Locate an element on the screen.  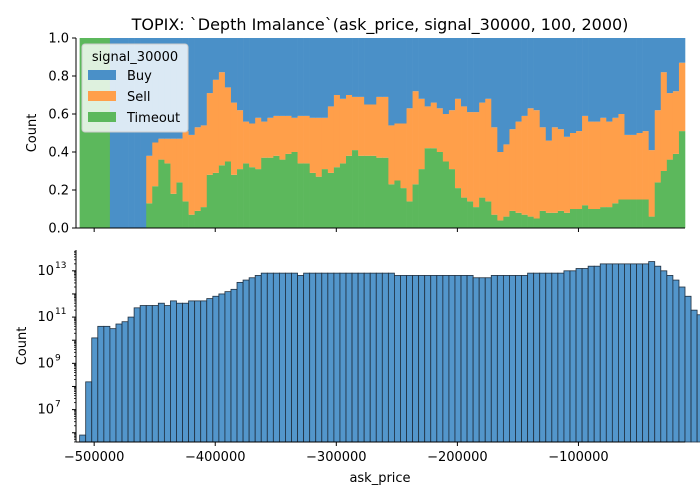
top-ytick-label-3: 0.6 is located at coordinates (58, 115).